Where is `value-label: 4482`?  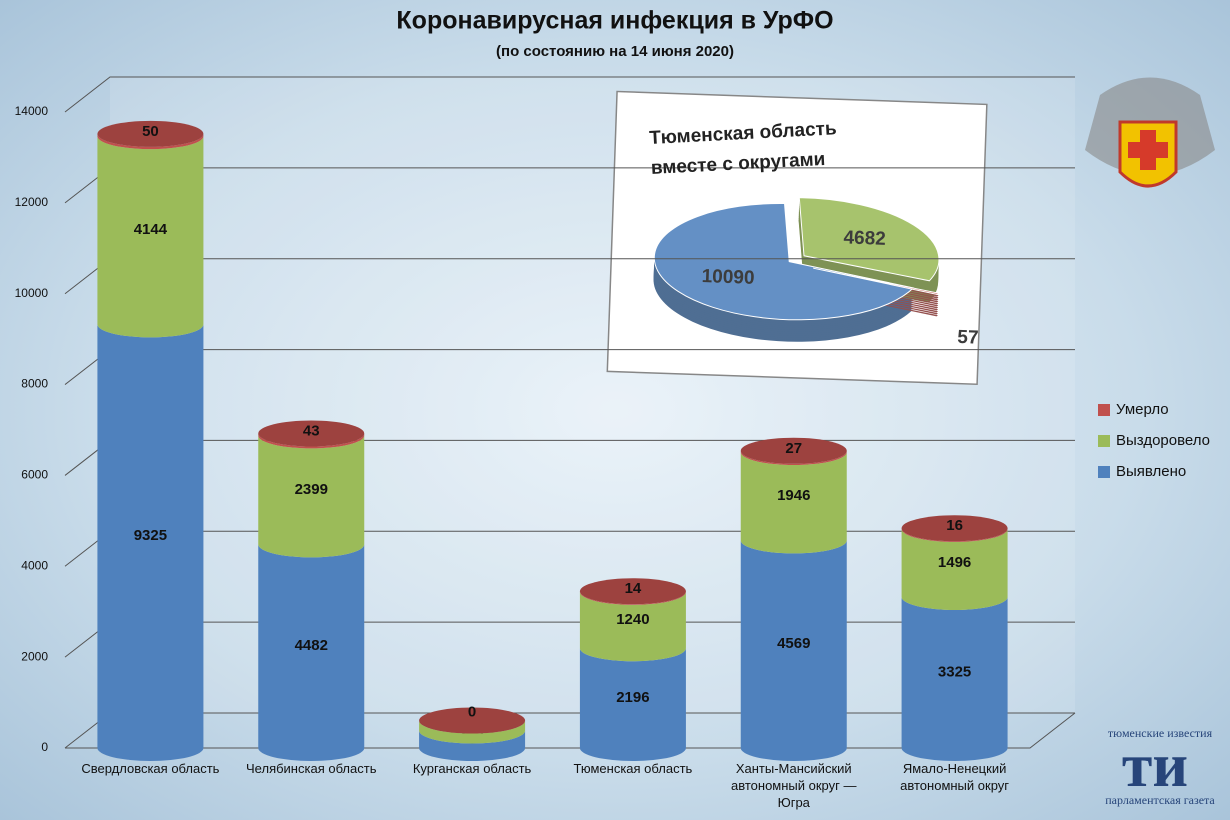 value-label: 4482 is located at coordinates (311, 645).